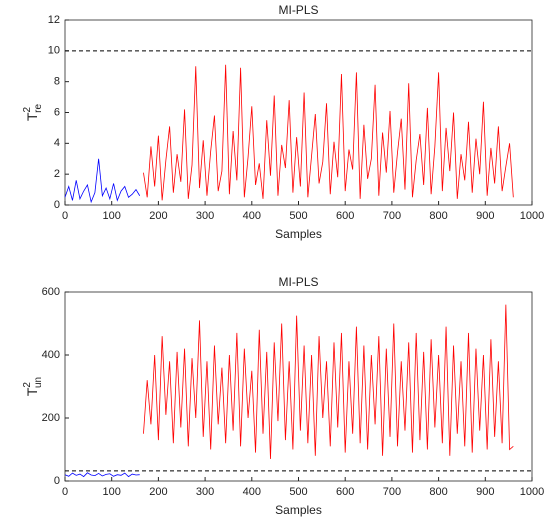  I want to click on y-tick-label: 10, so click(54, 51).